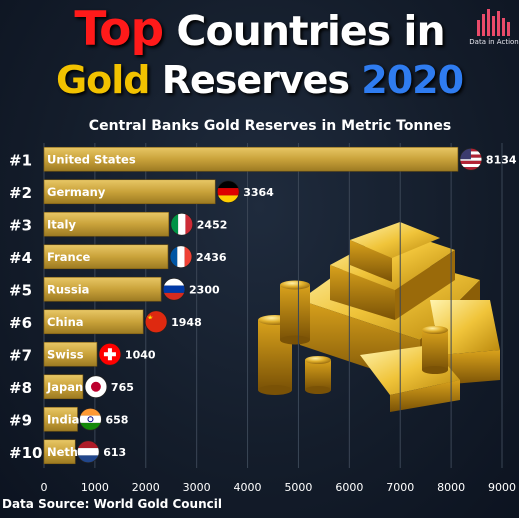 This screenshot has width=519, height=518. Describe the element at coordinates (451, 487) in the screenshot. I see `x-tick-label: 8000` at that location.